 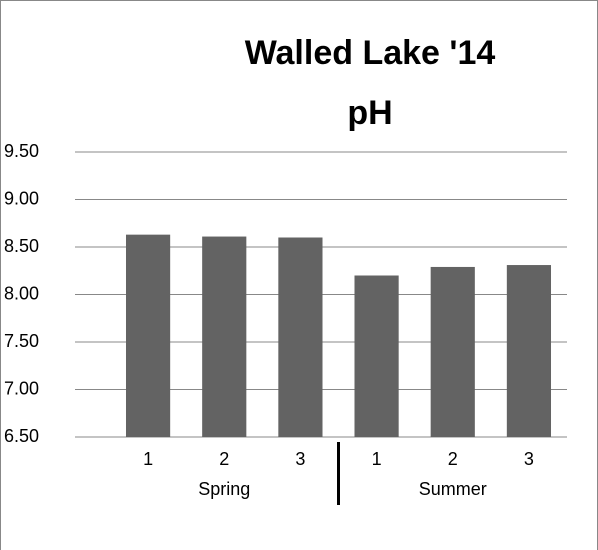 I want to click on group-label: Spring, so click(x=224, y=489).